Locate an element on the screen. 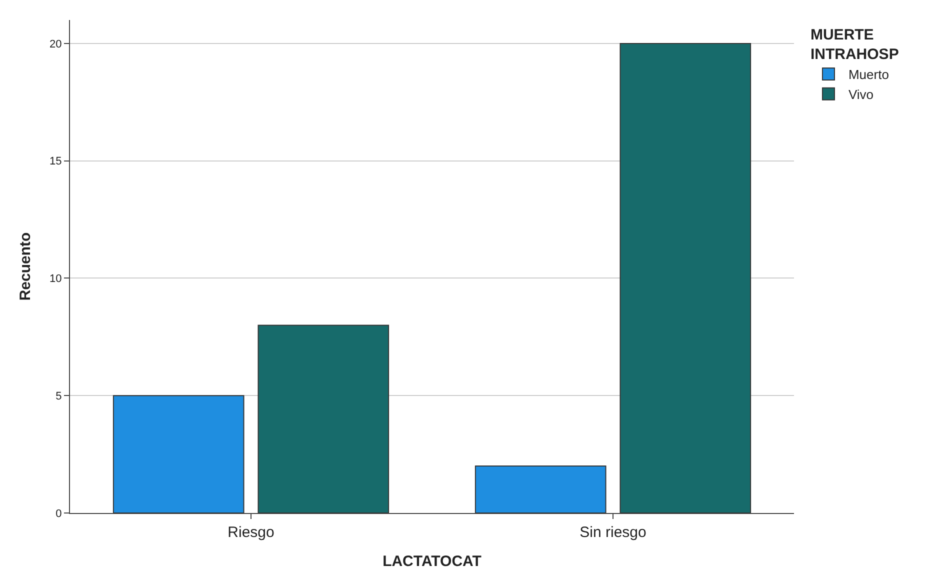 The image size is (934, 583). y-tick-label: 5 is located at coordinates (59, 396).